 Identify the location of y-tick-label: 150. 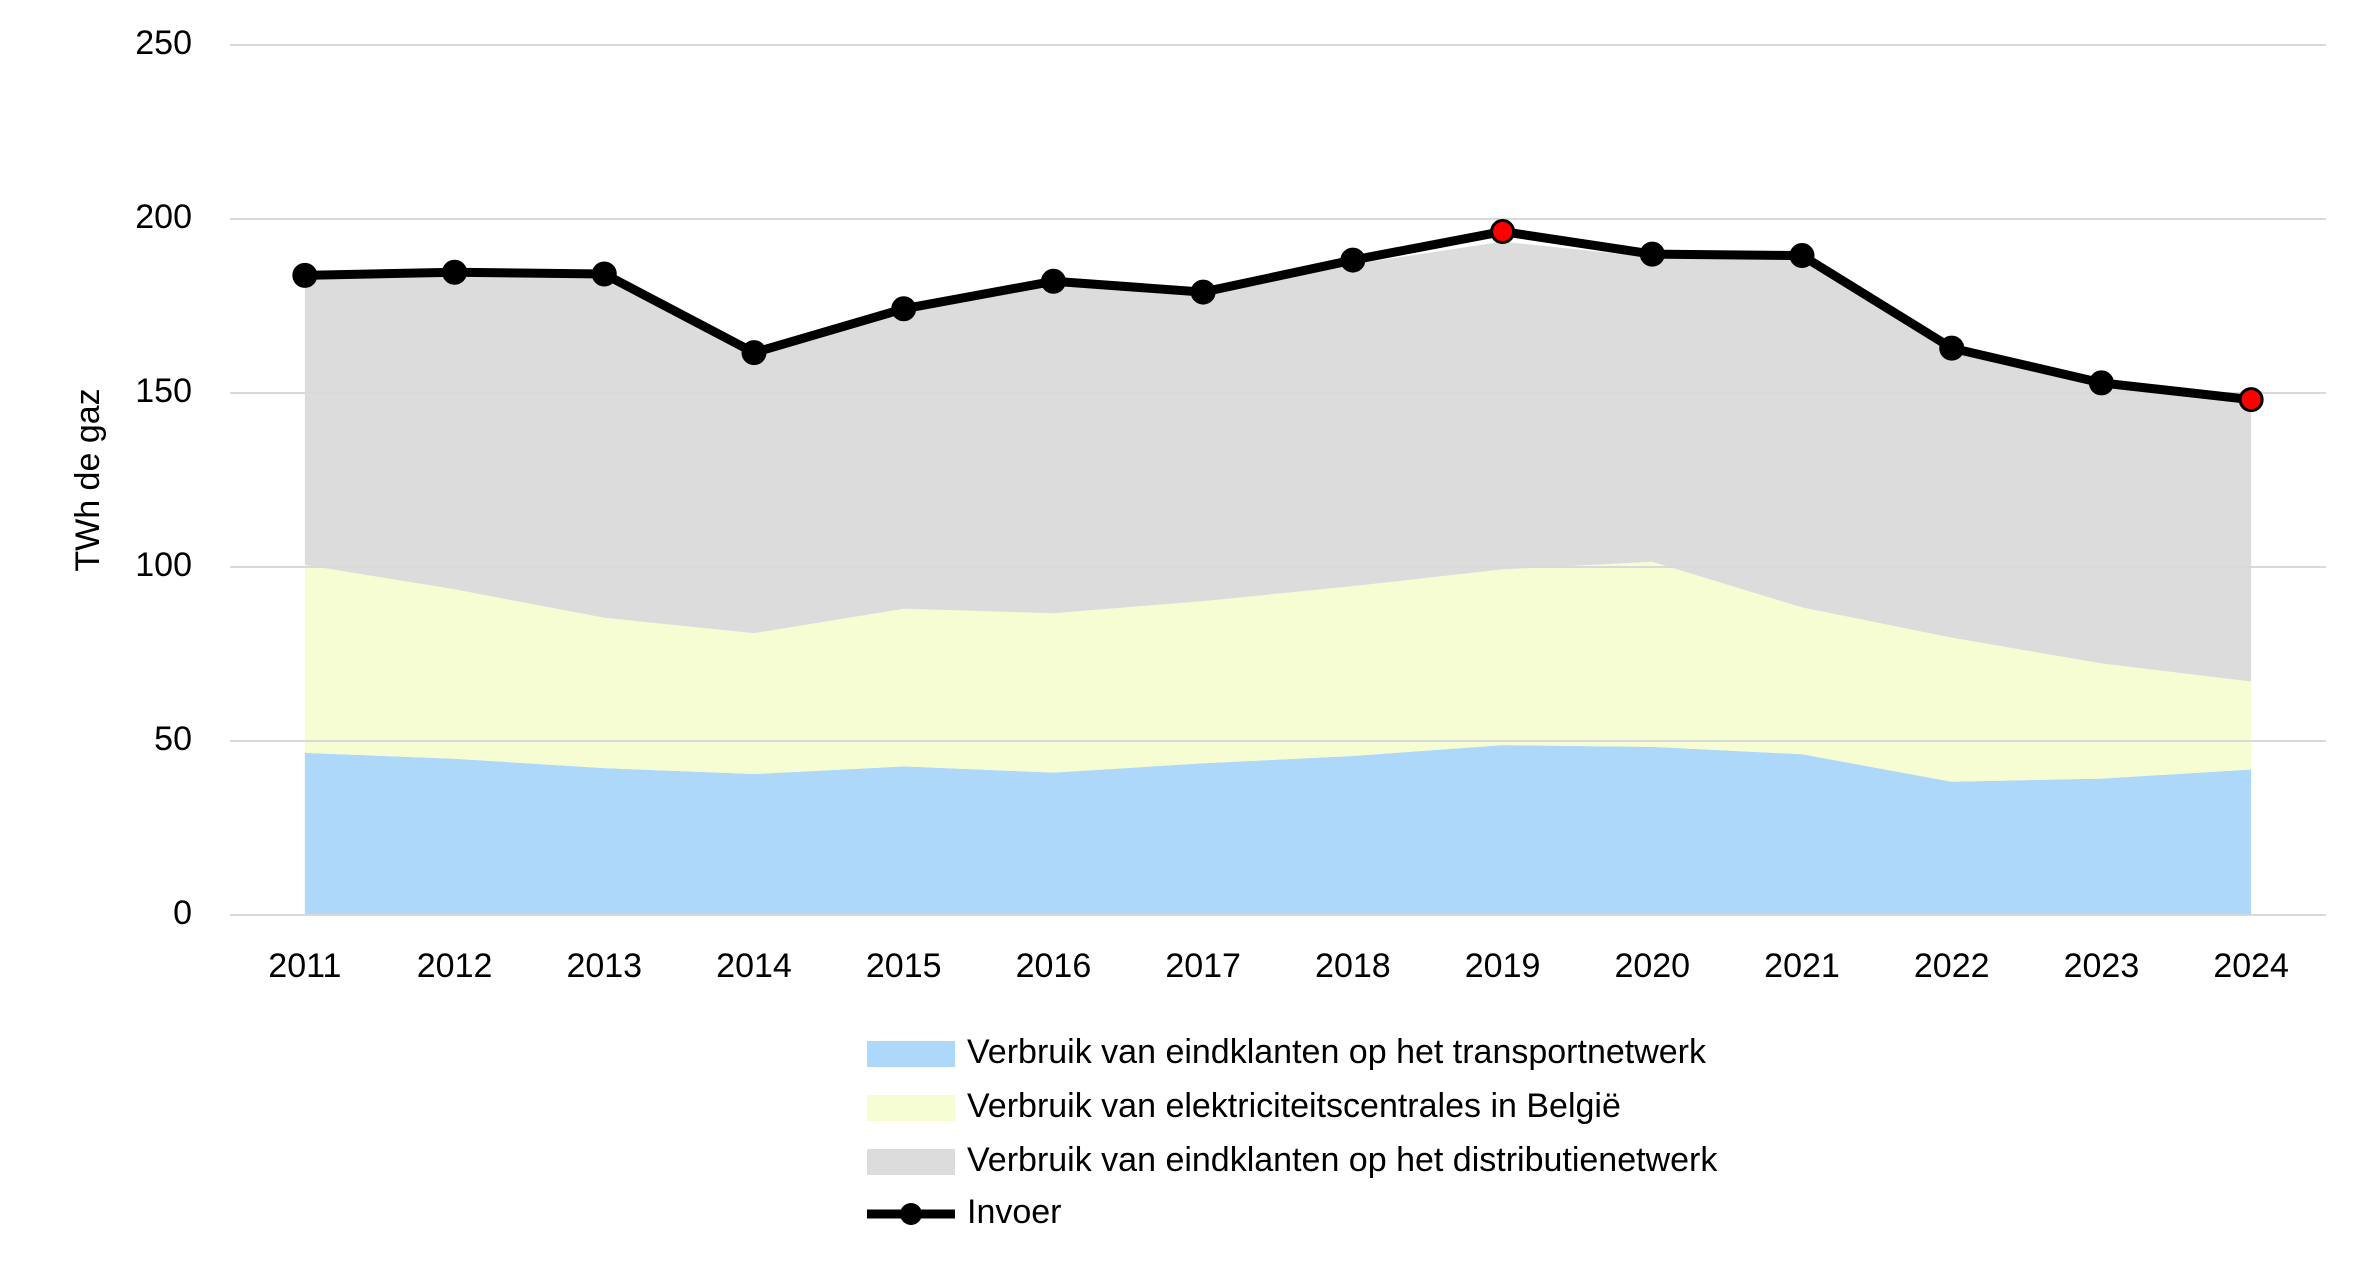
(163, 391).